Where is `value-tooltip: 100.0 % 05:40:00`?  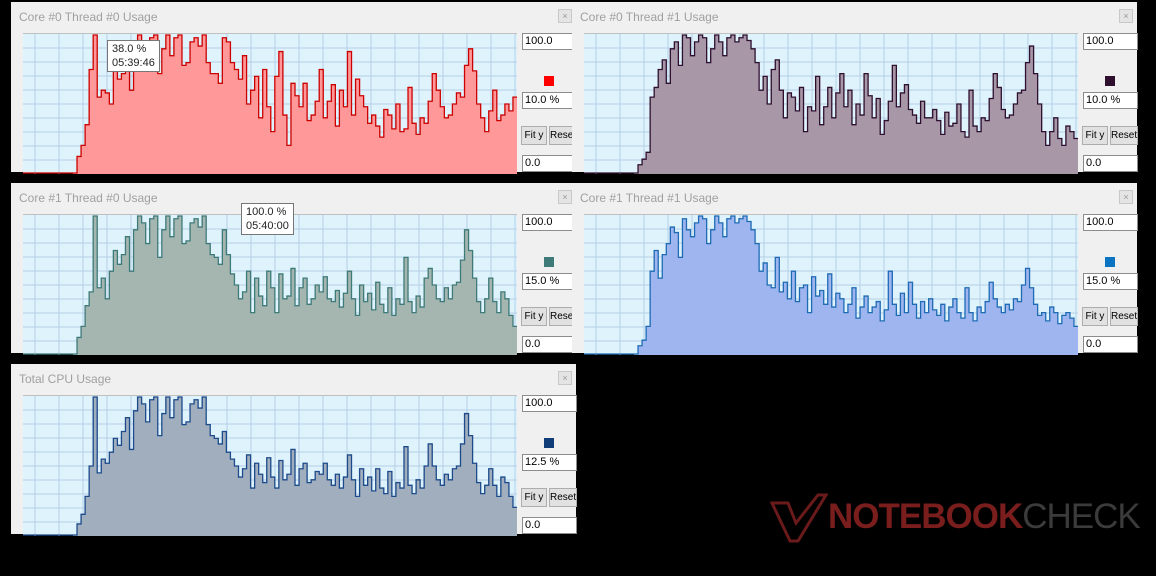
value-tooltip: 100.0 % 05:40:00 is located at coordinates (267, 219).